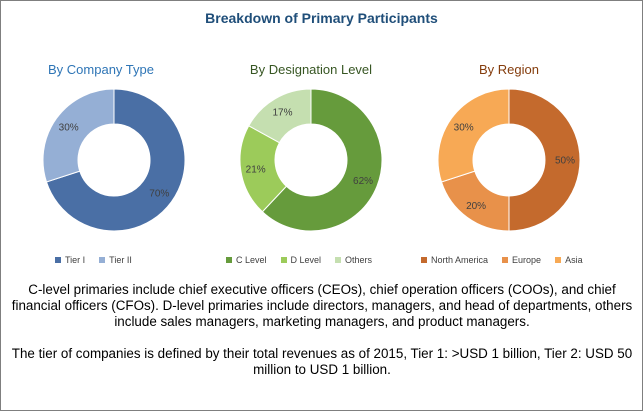 Image resolution: width=643 pixels, height=411 pixels. I want to click on slice-label: 70%, so click(159, 193).